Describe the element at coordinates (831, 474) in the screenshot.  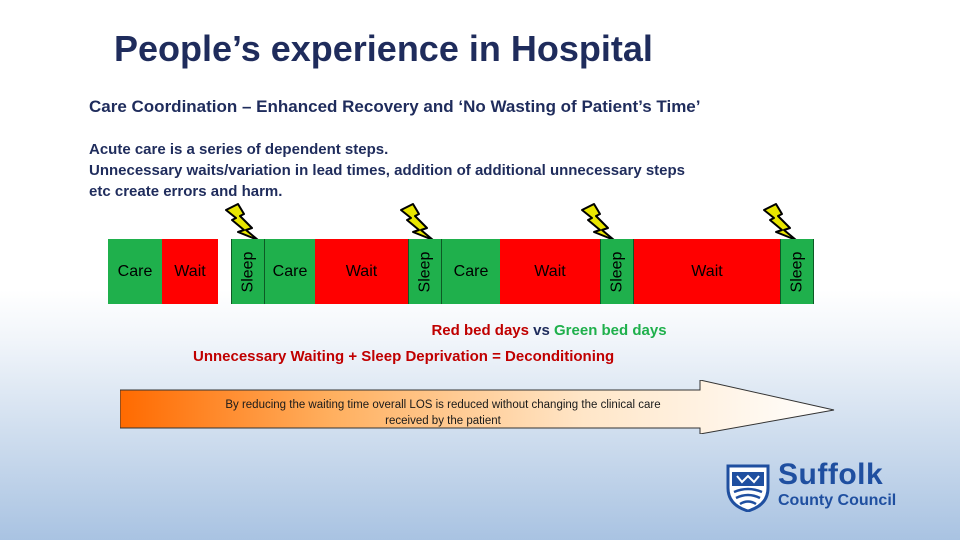
I see `logo-name: Suffolk` at that location.